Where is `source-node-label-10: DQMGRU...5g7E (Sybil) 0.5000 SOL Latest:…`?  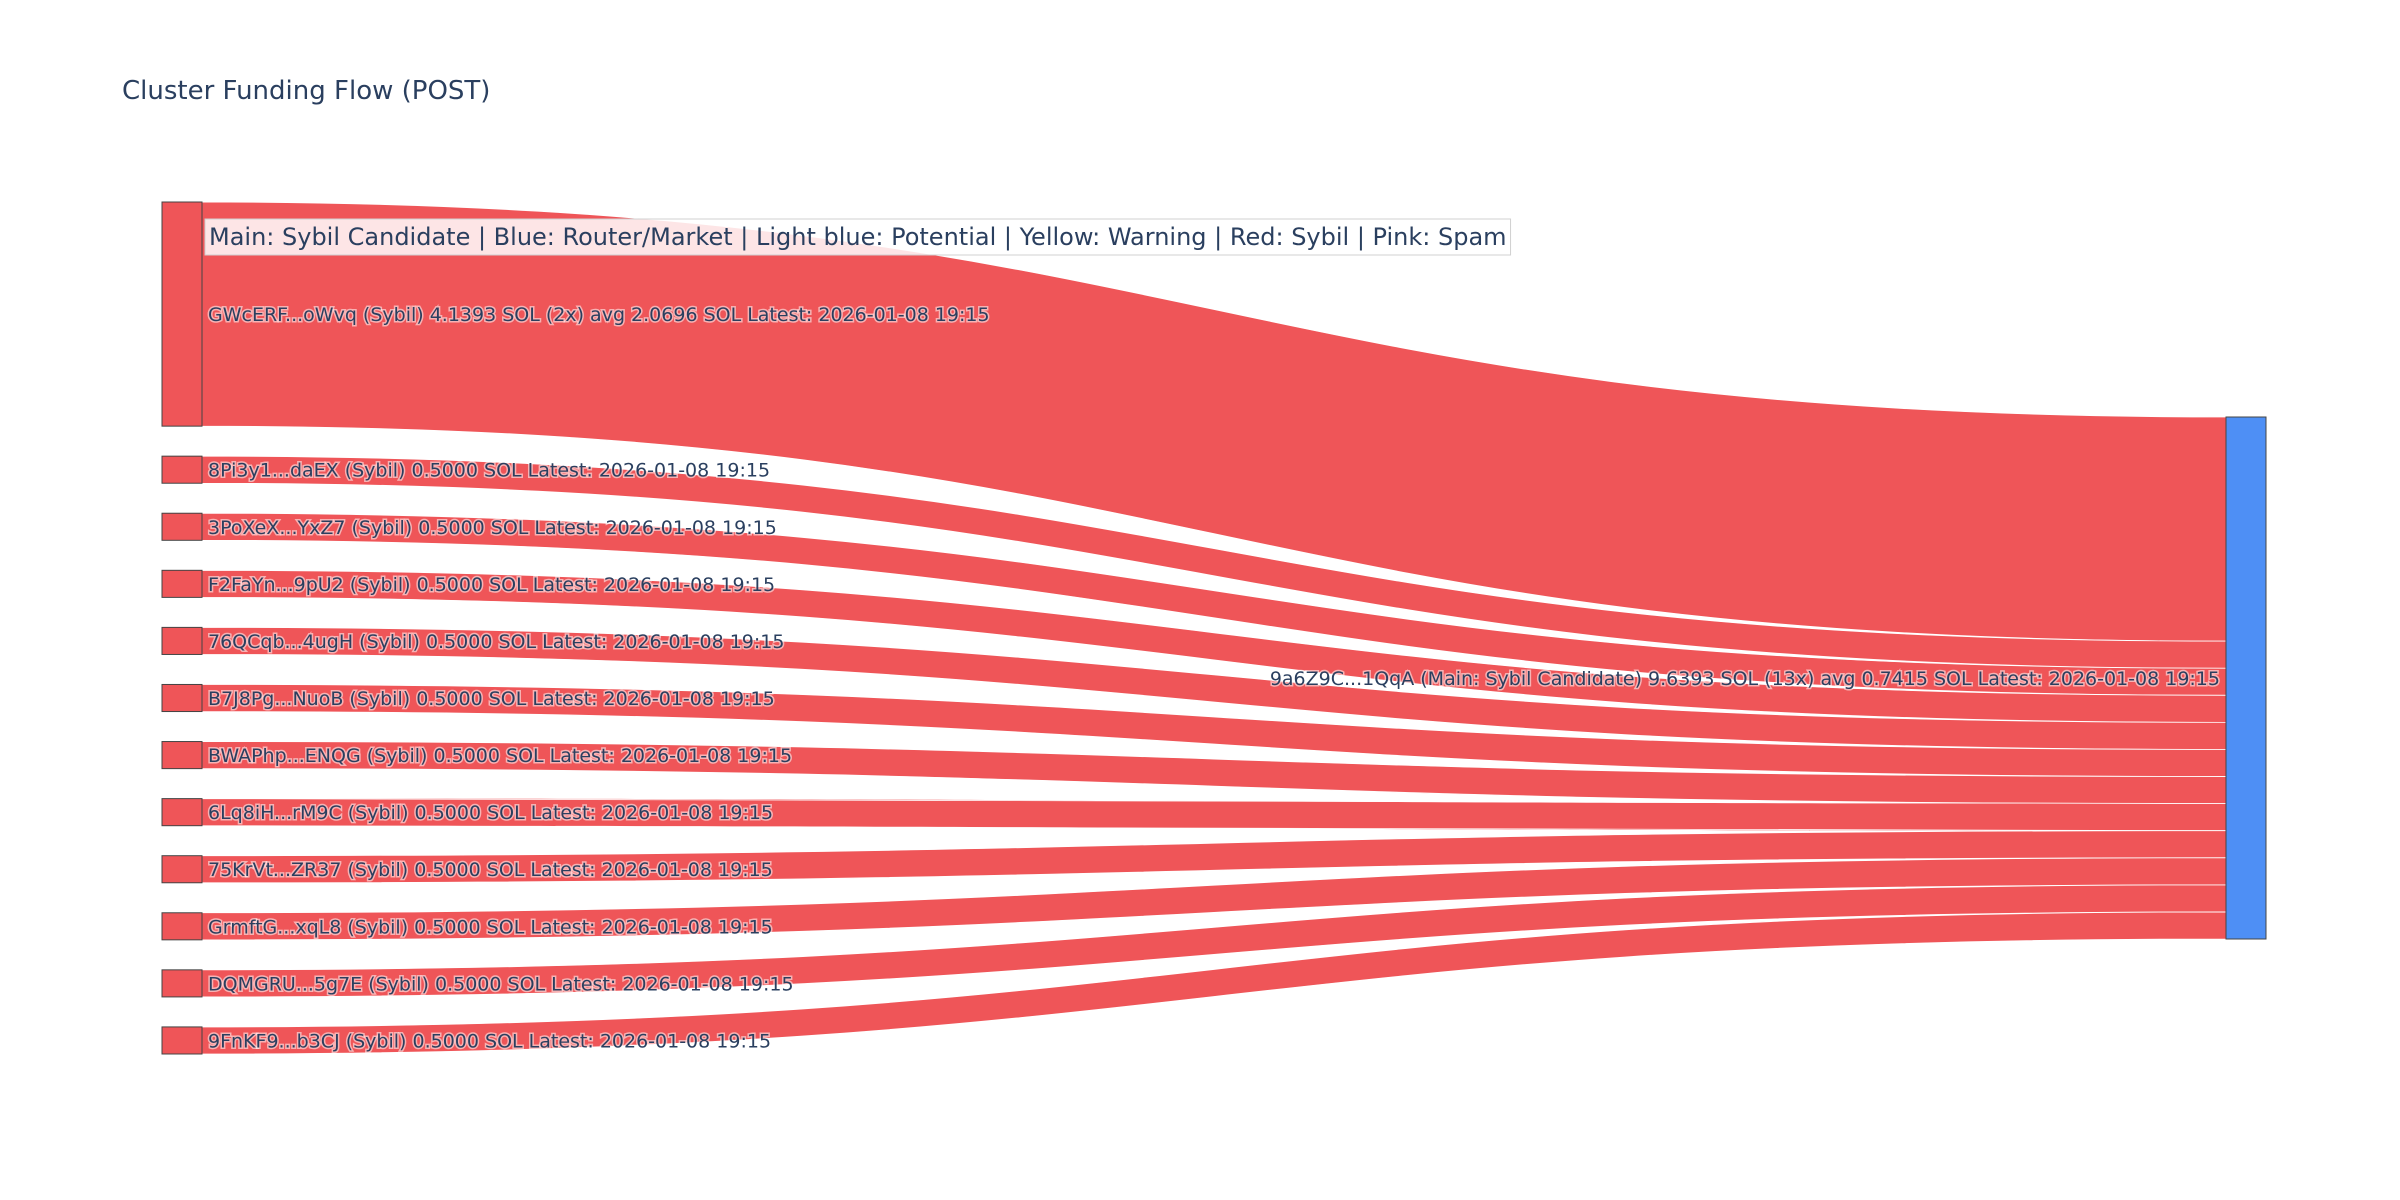 source-node-label-10: DQMGRU...5g7E (Sybil) 0.5000 SOL Latest:… is located at coordinates (501, 984).